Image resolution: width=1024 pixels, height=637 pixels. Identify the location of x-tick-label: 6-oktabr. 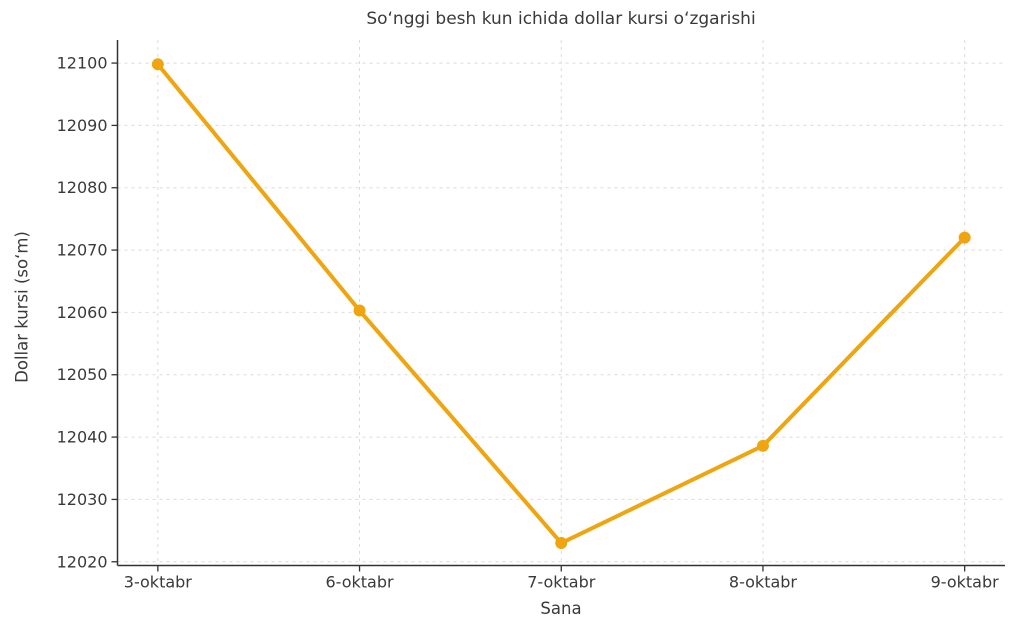
(359, 582).